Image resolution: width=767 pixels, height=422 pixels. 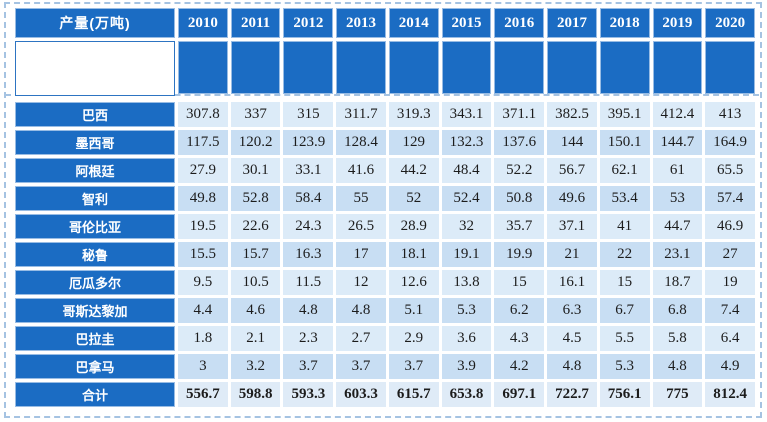 I want to click on value-cell: 129, so click(x=413, y=142).